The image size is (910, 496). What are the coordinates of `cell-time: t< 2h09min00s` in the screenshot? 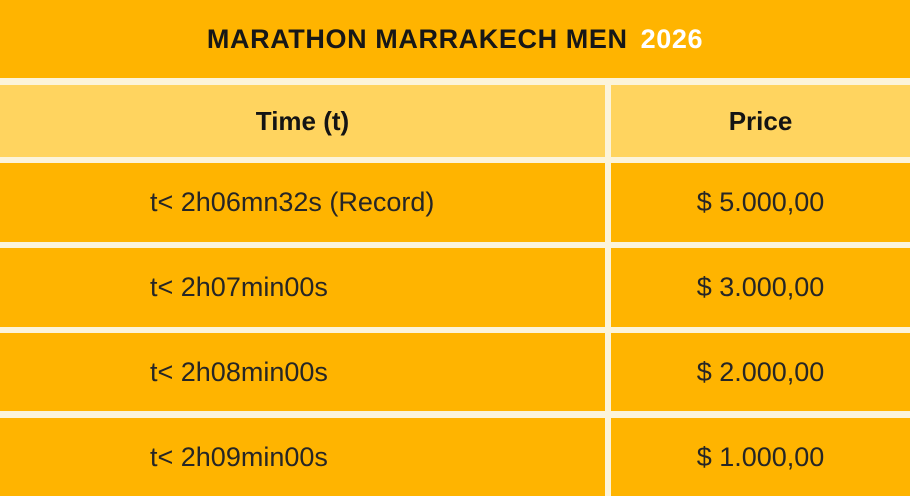 It's located at (302, 457).